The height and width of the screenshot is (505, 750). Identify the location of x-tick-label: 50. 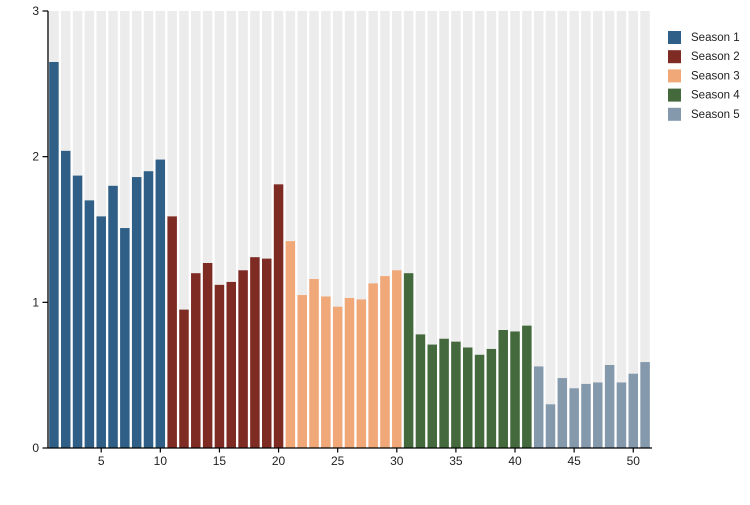
(634, 461).